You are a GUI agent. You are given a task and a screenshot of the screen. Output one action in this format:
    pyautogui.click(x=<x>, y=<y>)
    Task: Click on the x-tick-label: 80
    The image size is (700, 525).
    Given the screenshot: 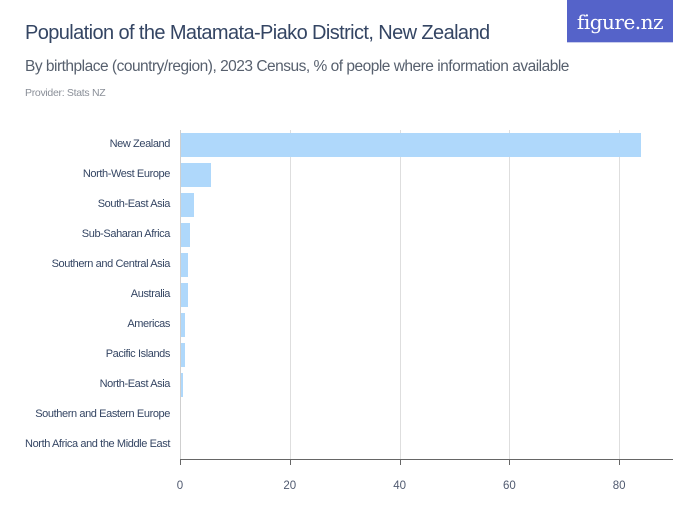 What is the action you would take?
    pyautogui.click(x=619, y=486)
    